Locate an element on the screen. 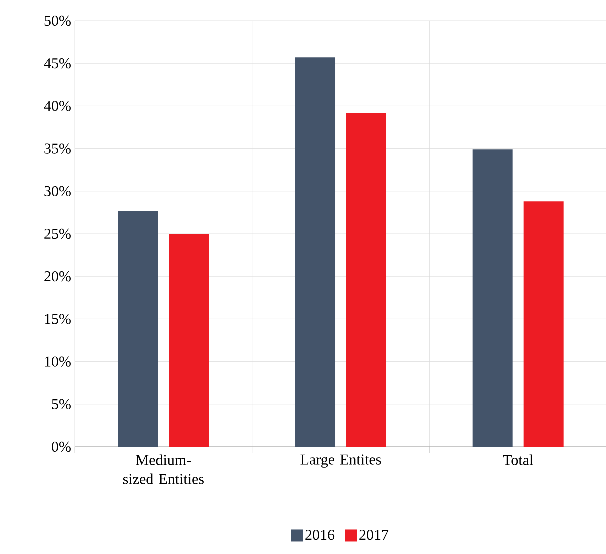 This screenshot has height=554, width=606. x-tick-label: Medium-sized Entities is located at coordinates (163, 469).